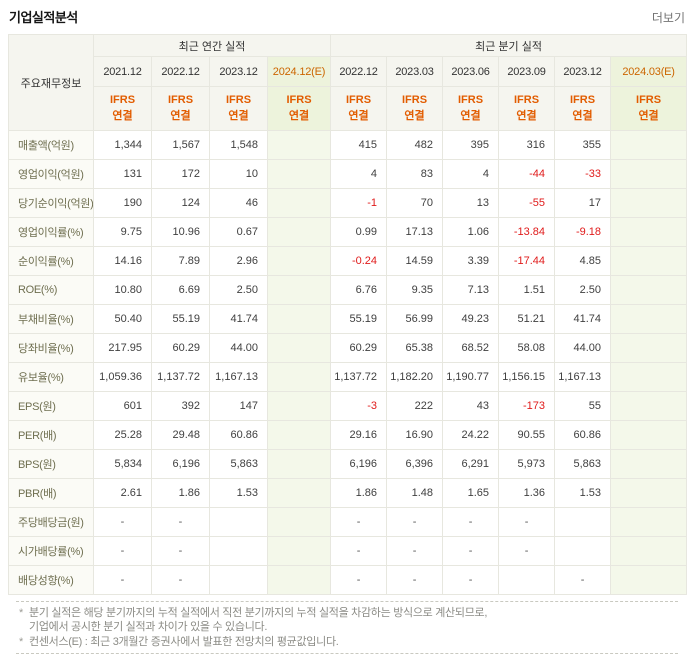 This screenshot has height=654, width=694. Describe the element at coordinates (122, 435) in the screenshot. I see `value-cell: 25.28` at that location.